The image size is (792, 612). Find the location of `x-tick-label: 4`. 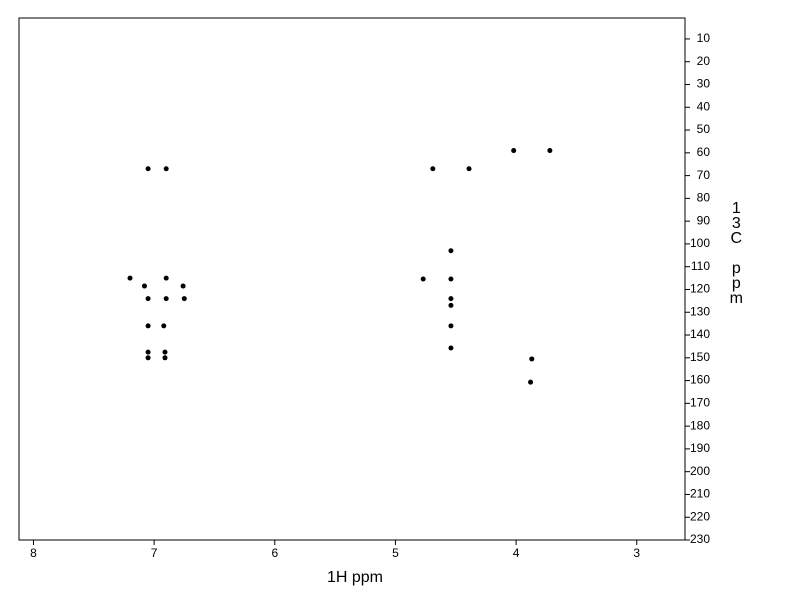

x-tick-label: 4 is located at coordinates (516, 553).